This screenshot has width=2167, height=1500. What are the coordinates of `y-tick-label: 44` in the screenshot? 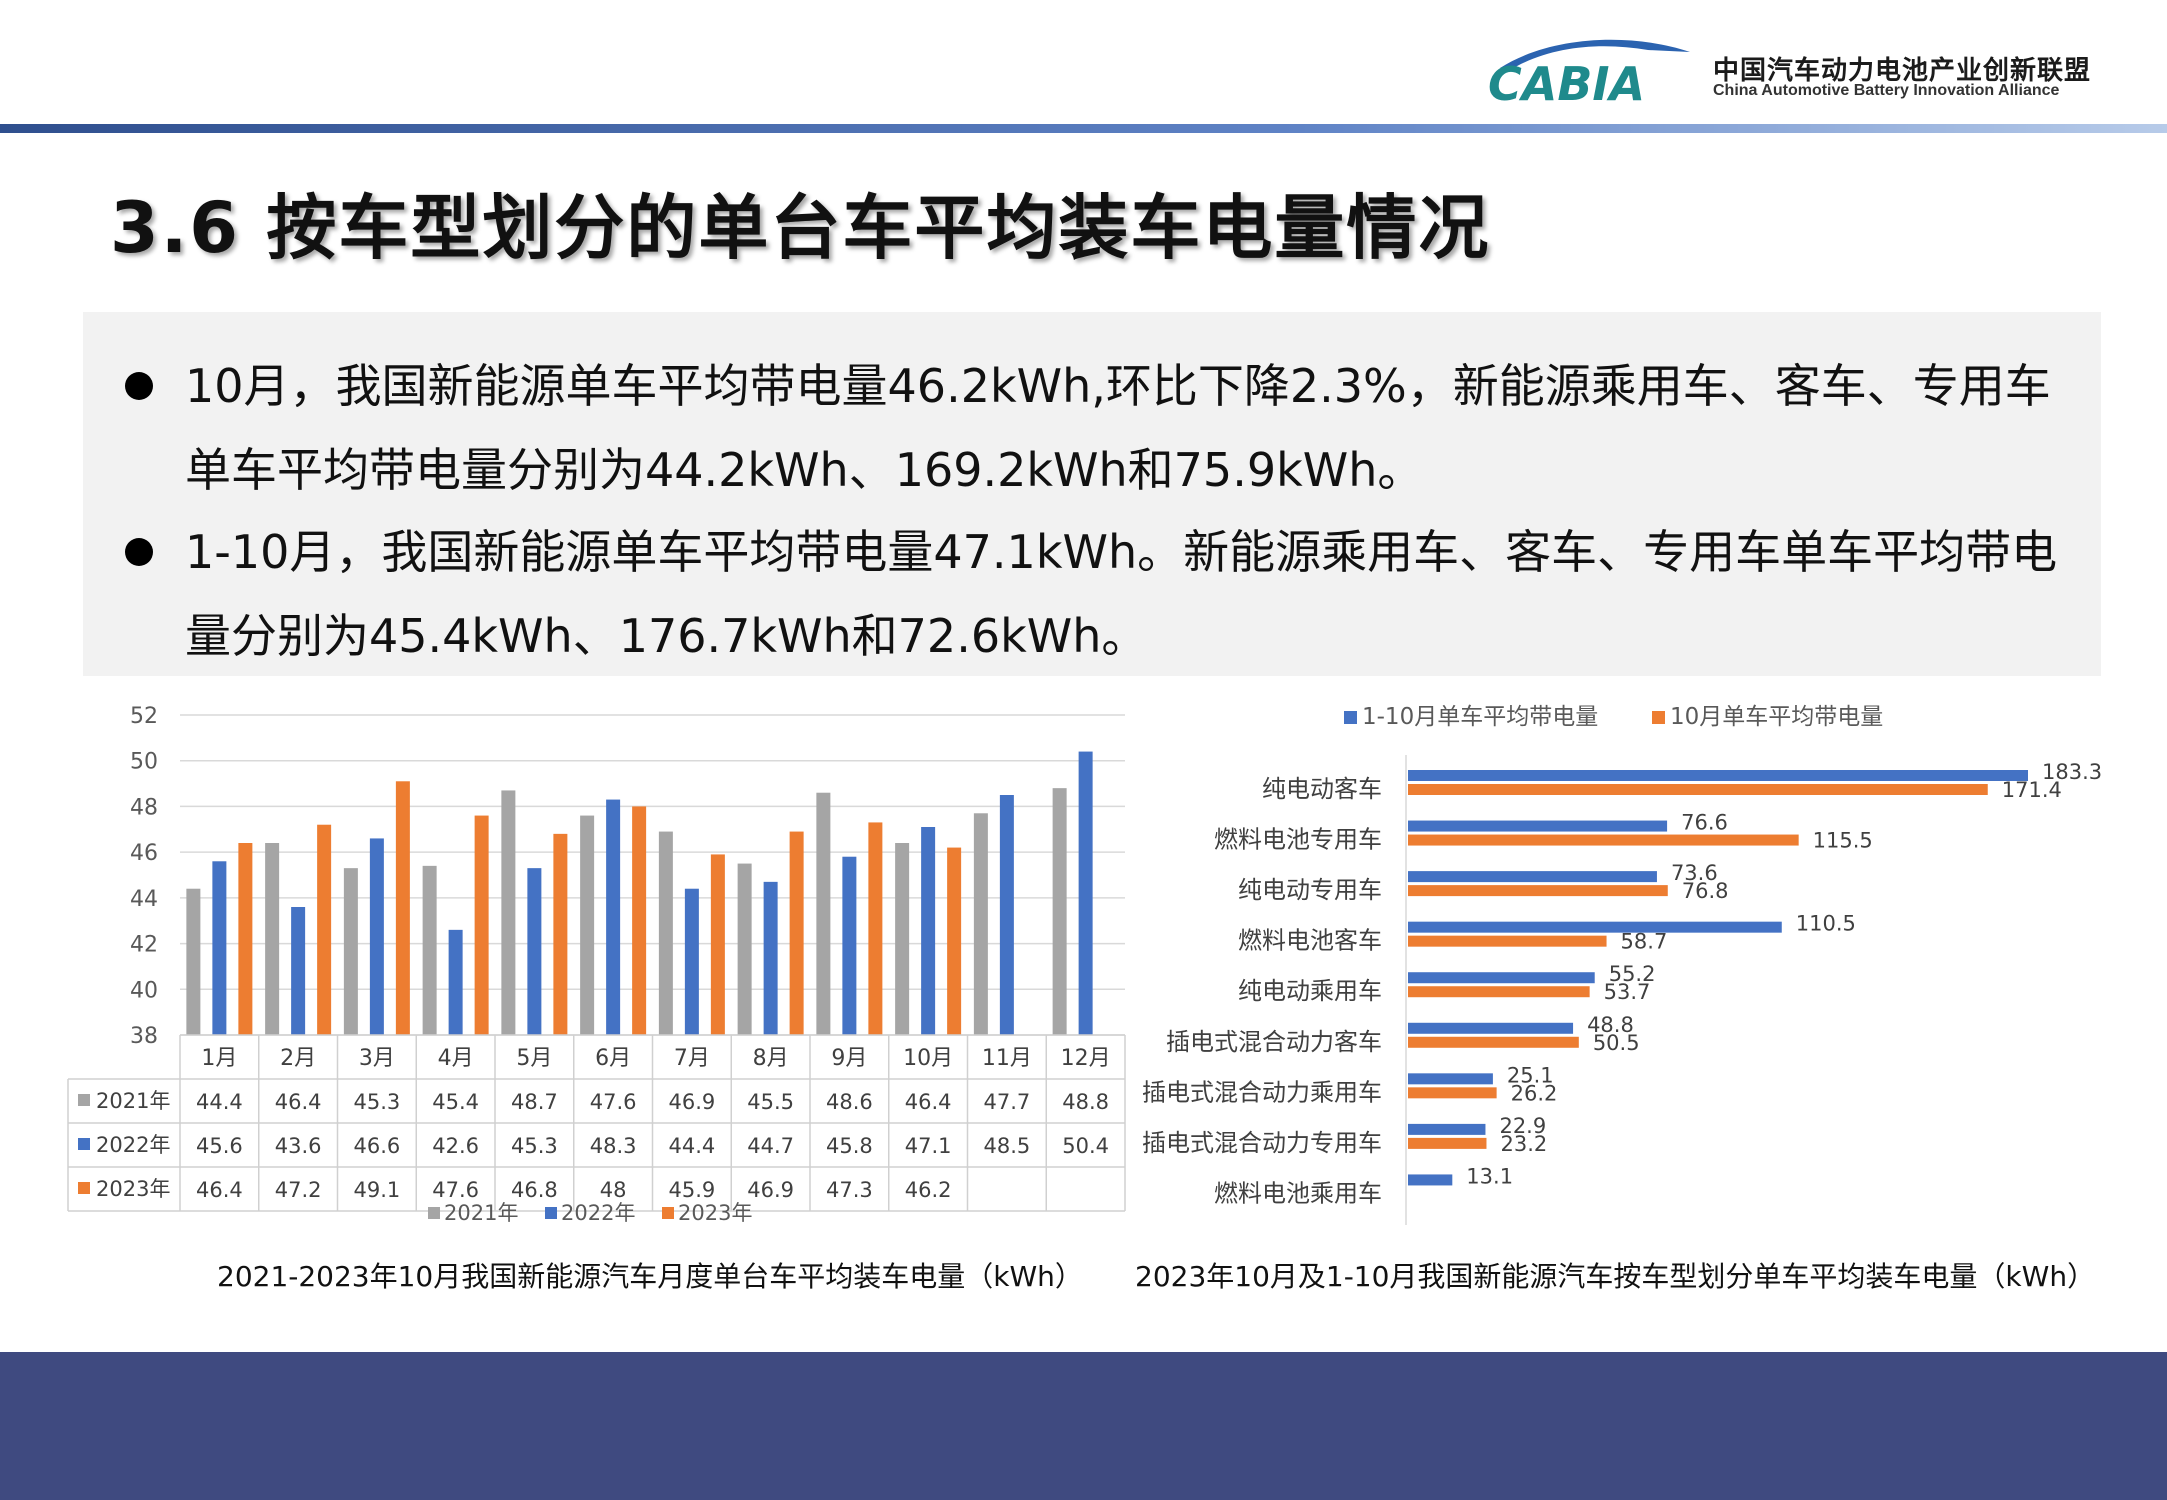 It's located at (144, 899).